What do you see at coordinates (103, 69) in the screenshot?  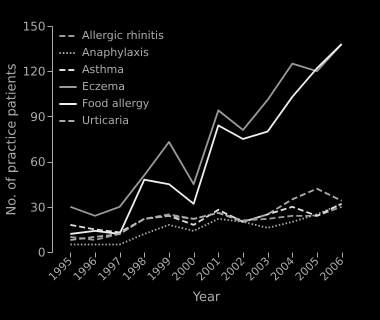 I see `legend-label: Asthma` at bounding box center [103, 69].